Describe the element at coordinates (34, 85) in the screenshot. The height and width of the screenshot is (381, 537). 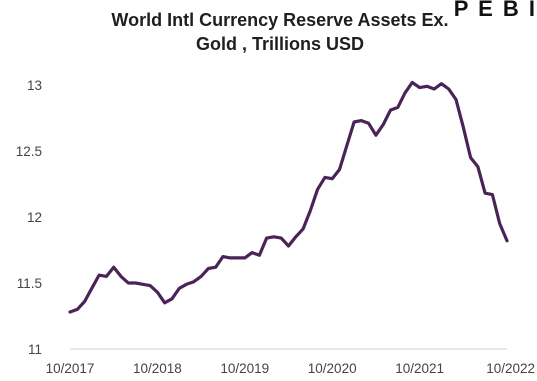
I see `y-tick-label: 13` at that location.